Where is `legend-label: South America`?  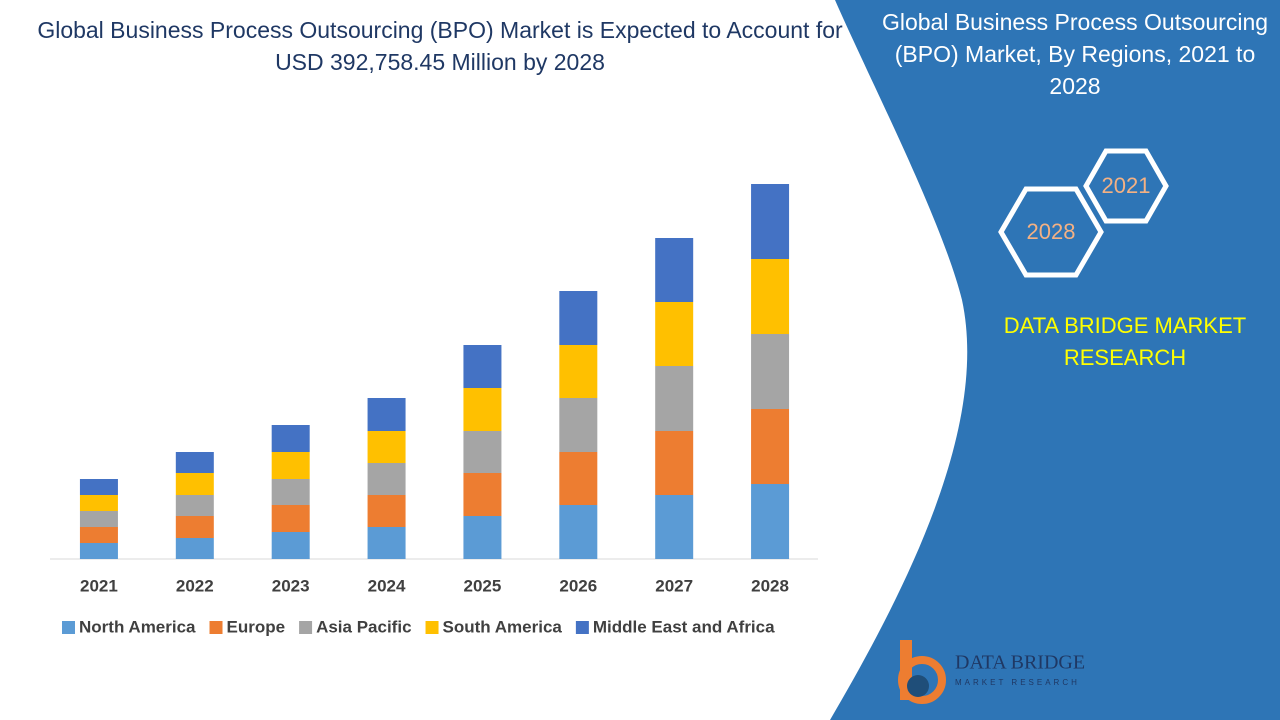
legend-label: South America is located at coordinates (503, 626).